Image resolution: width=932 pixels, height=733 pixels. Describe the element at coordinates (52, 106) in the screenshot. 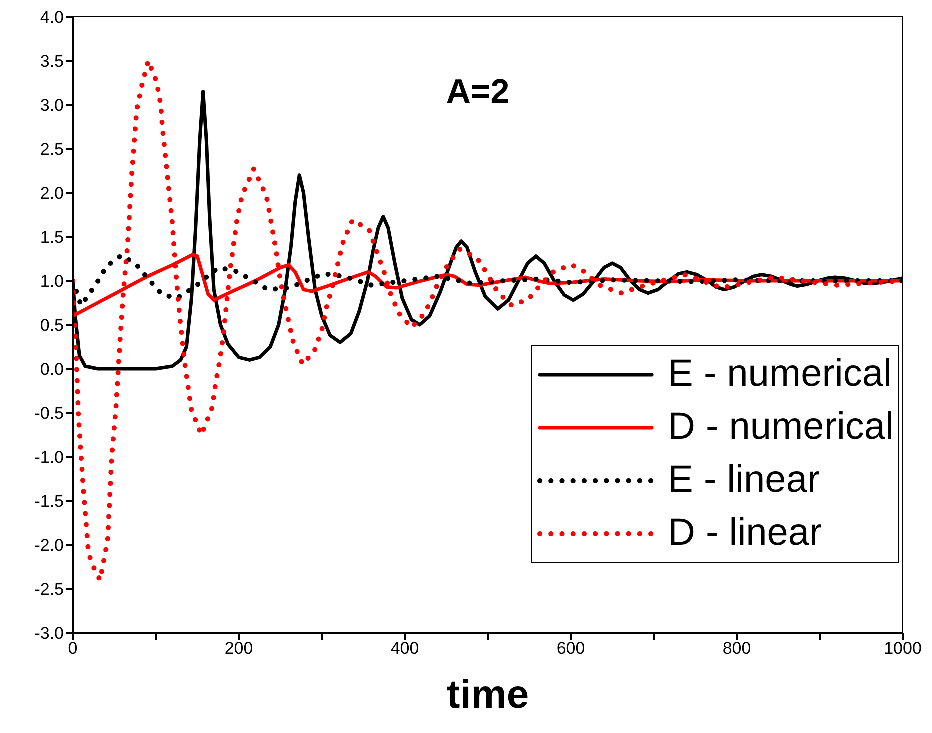

I see `y-tick-label: 3.0` at that location.